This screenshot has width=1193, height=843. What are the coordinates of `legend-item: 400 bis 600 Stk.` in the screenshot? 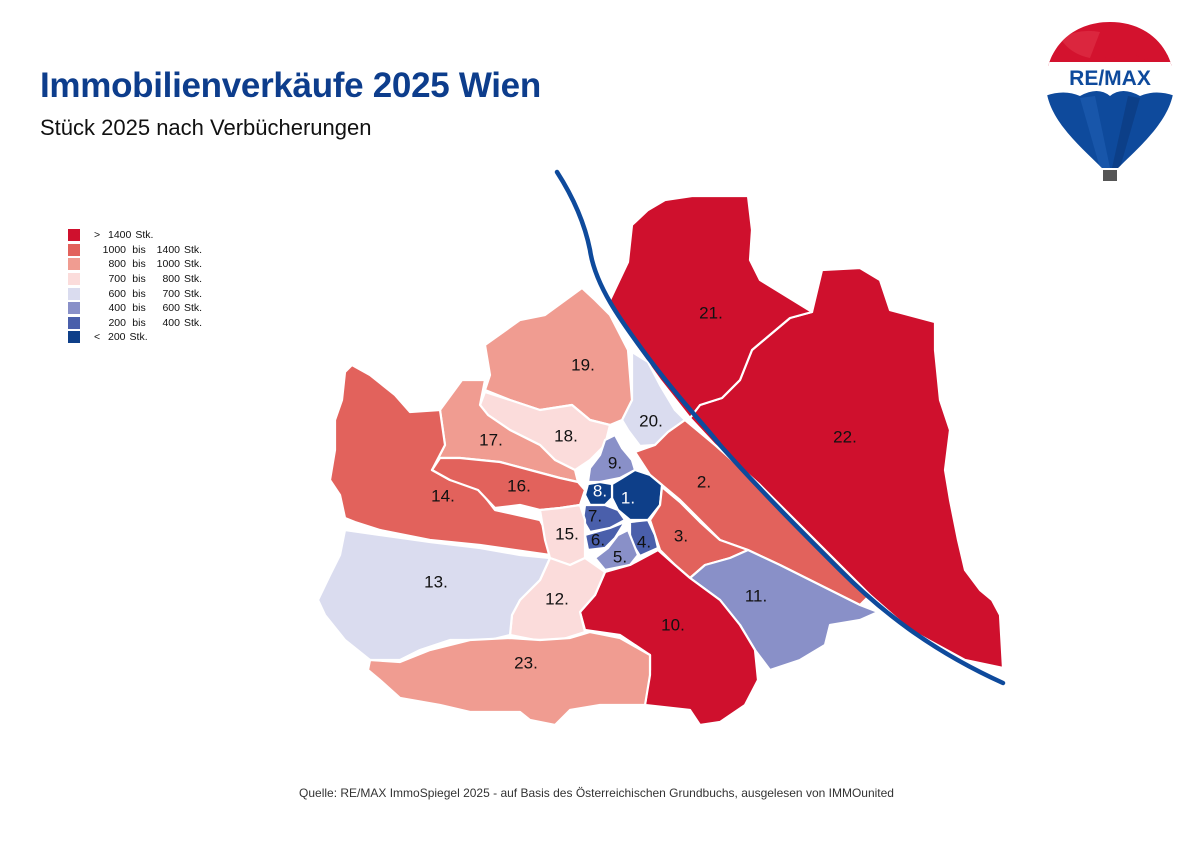 It's located at (135, 308).